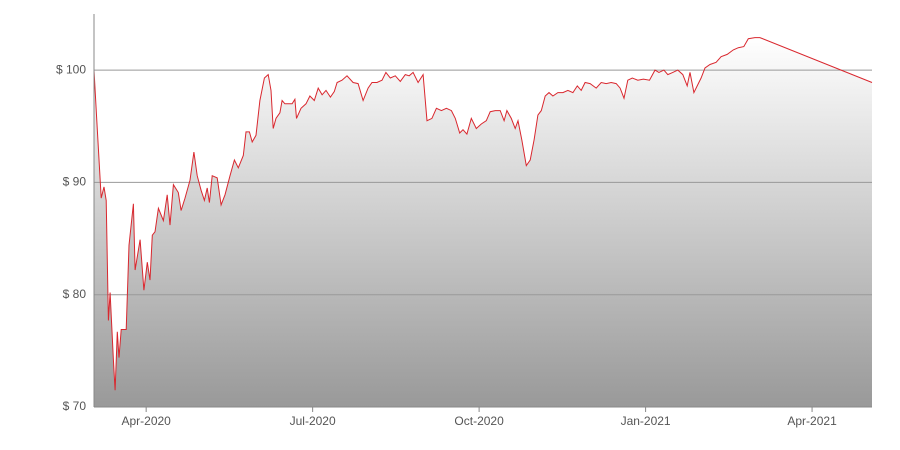 The width and height of the screenshot is (900, 450). What do you see at coordinates (75, 406) in the screenshot?
I see `y-tick-label: $ 70` at bounding box center [75, 406].